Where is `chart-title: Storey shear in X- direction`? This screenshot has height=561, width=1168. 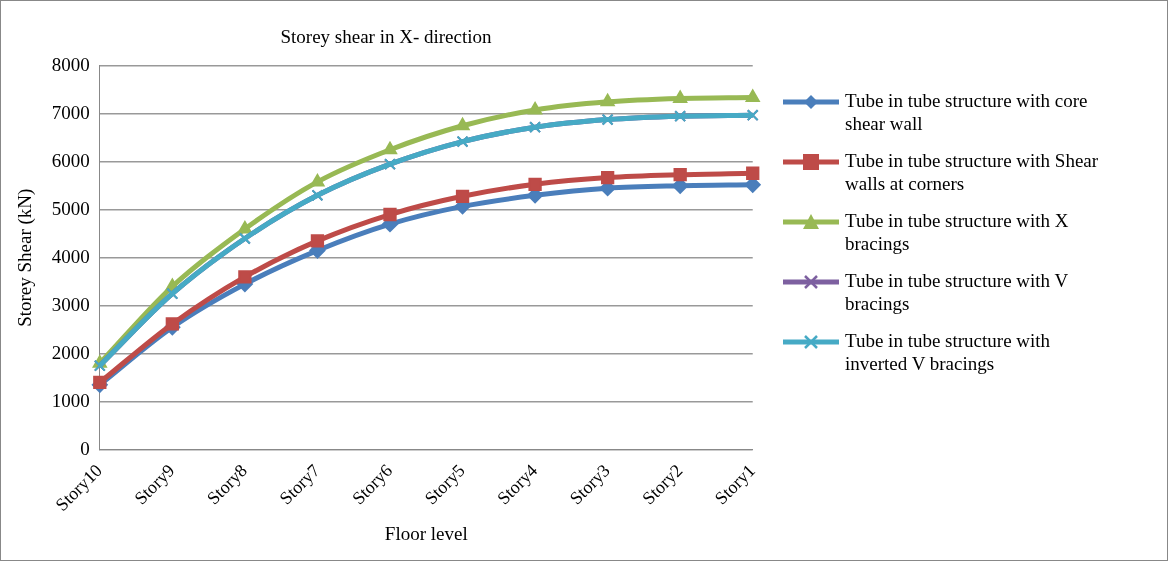 chart-title: Storey shear in X- direction is located at coordinates (386, 37).